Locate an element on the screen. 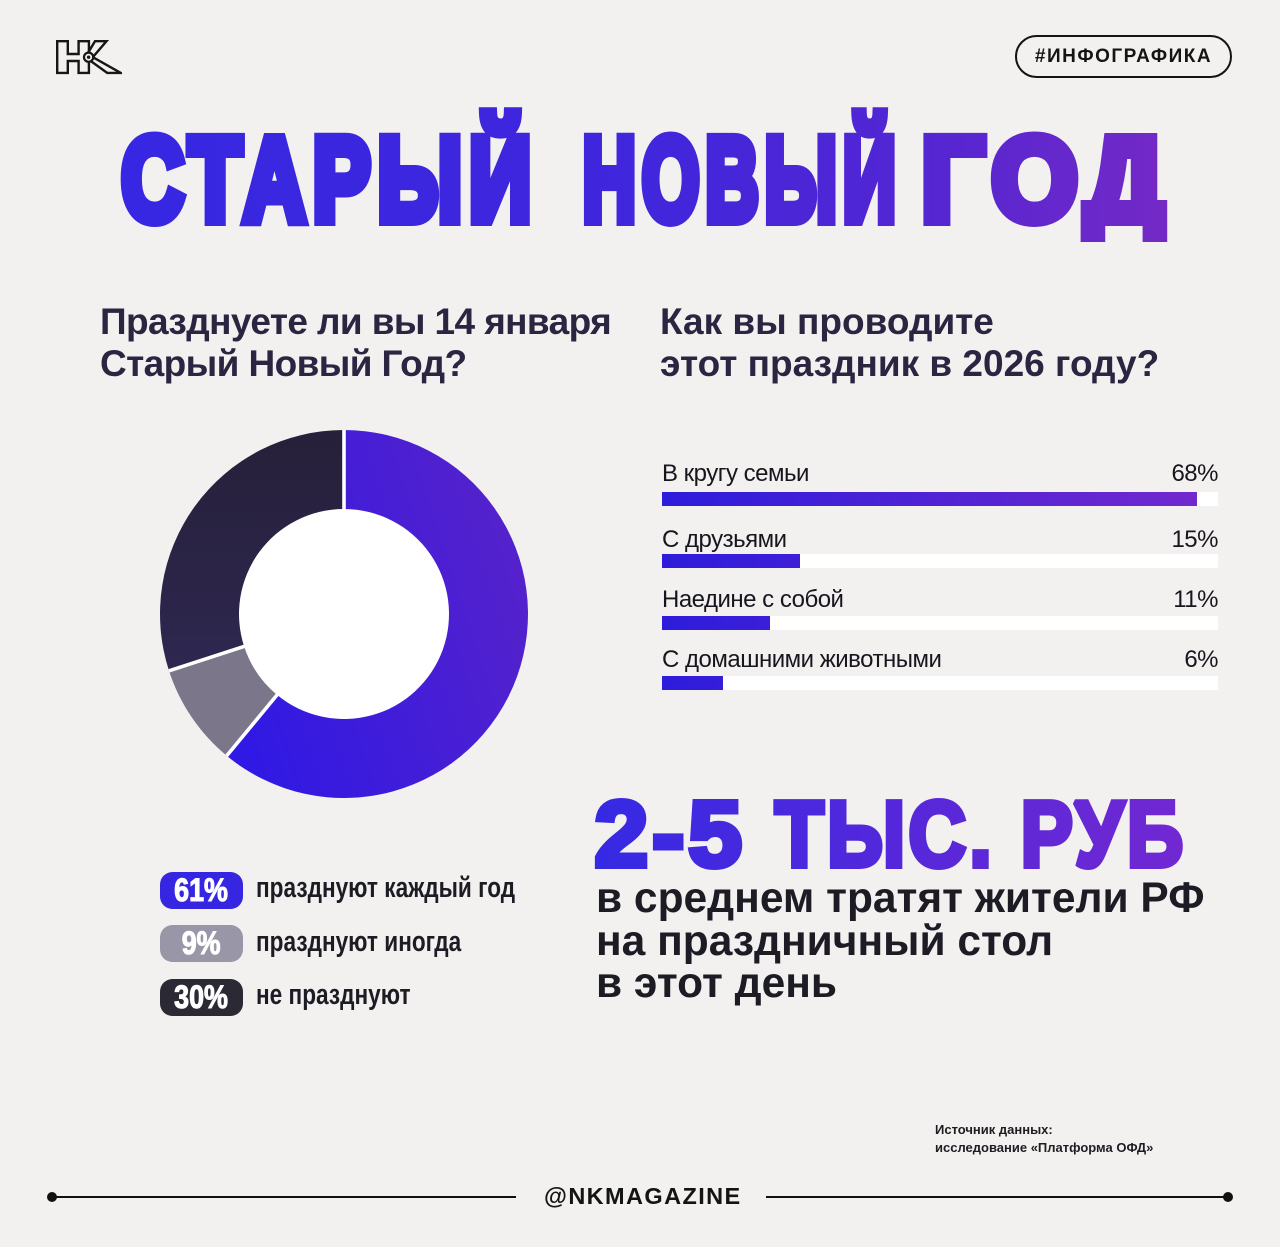 The height and width of the screenshot is (1247, 1280). svg-text: ГОД is located at coordinates (1047, 180).